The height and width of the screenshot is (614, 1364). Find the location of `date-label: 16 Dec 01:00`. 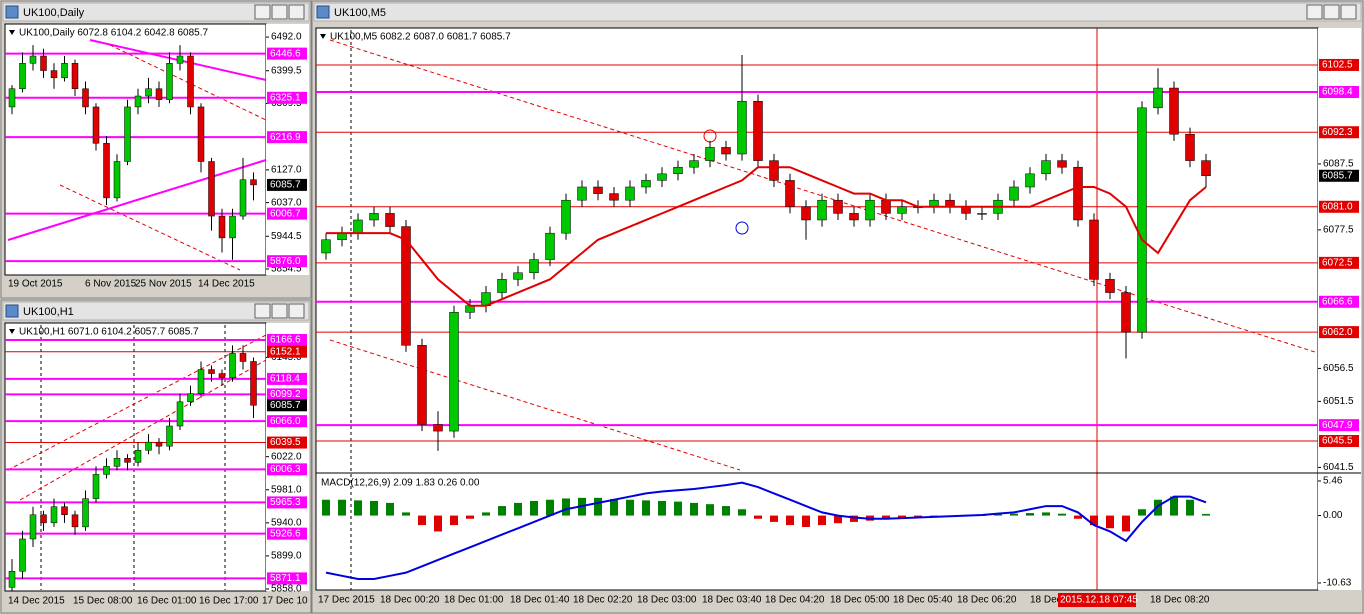

date-label: 16 Dec 01:00 is located at coordinates (167, 601).